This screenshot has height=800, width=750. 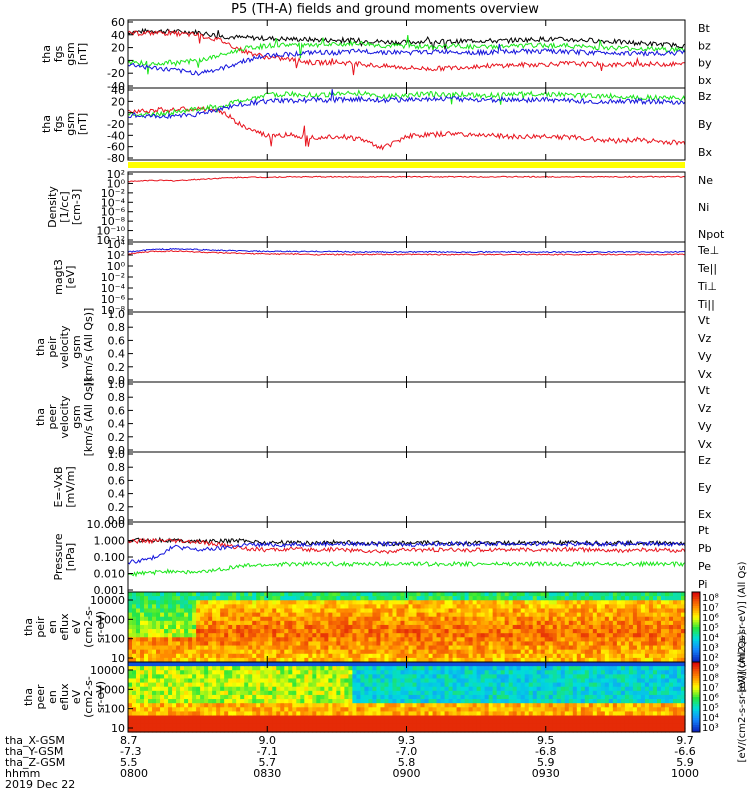 I want to click on y-axis-label: Pressure, so click(x=58, y=556).